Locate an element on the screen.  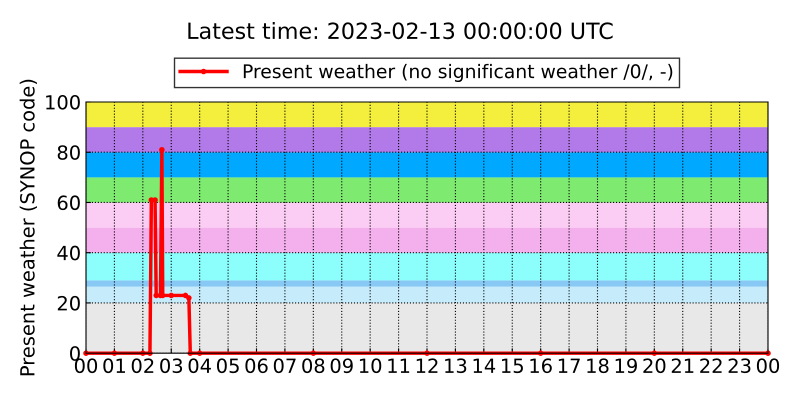
x-tick-label: 11 is located at coordinates (399, 365).